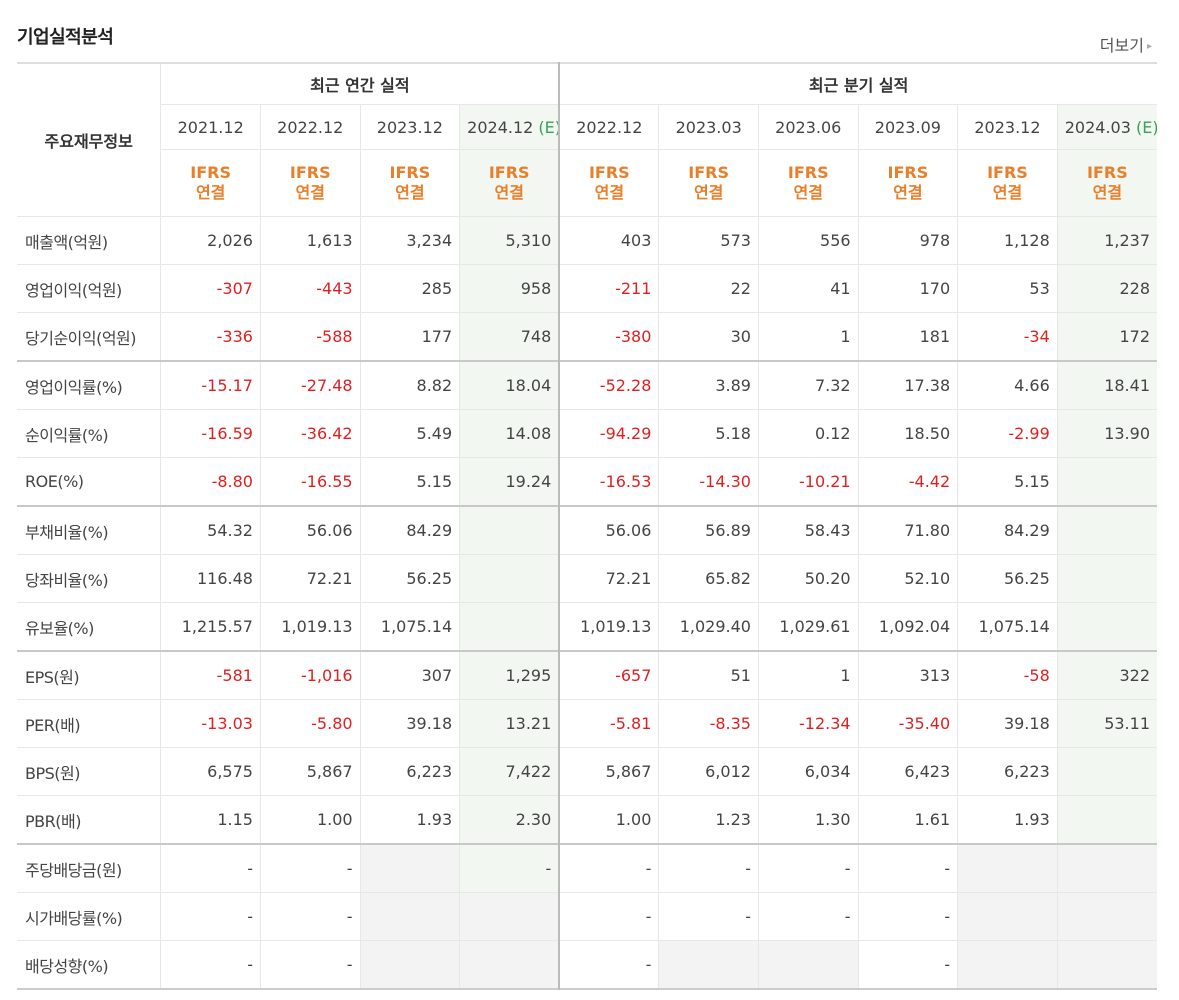 Image resolution: width=1179 pixels, height=1000 pixels. What do you see at coordinates (587, 288) in the screenshot?
I see `table-row: 영업이익(억원) -307 -443 285 958 -211 22 41 170 53 228` at bounding box center [587, 288].